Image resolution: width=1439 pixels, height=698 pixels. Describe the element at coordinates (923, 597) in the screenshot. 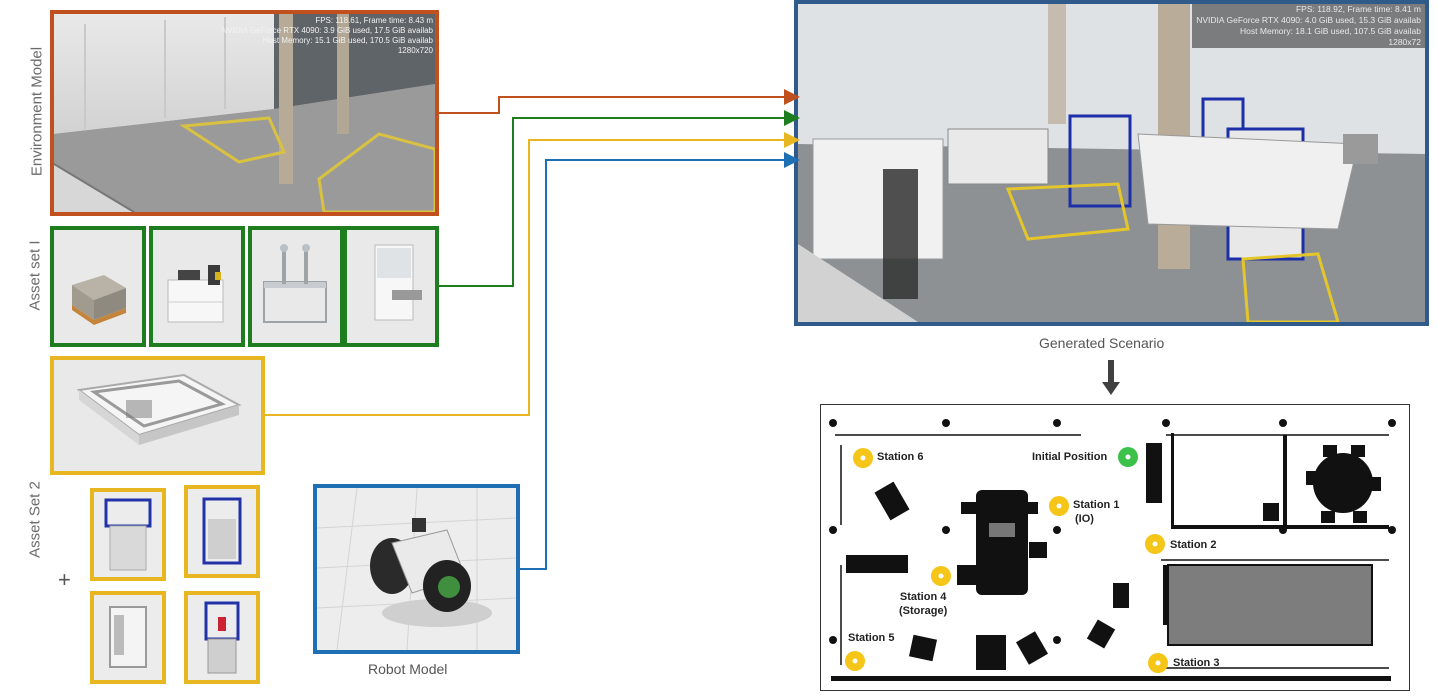

I see `station4-name: Station 4` at that location.